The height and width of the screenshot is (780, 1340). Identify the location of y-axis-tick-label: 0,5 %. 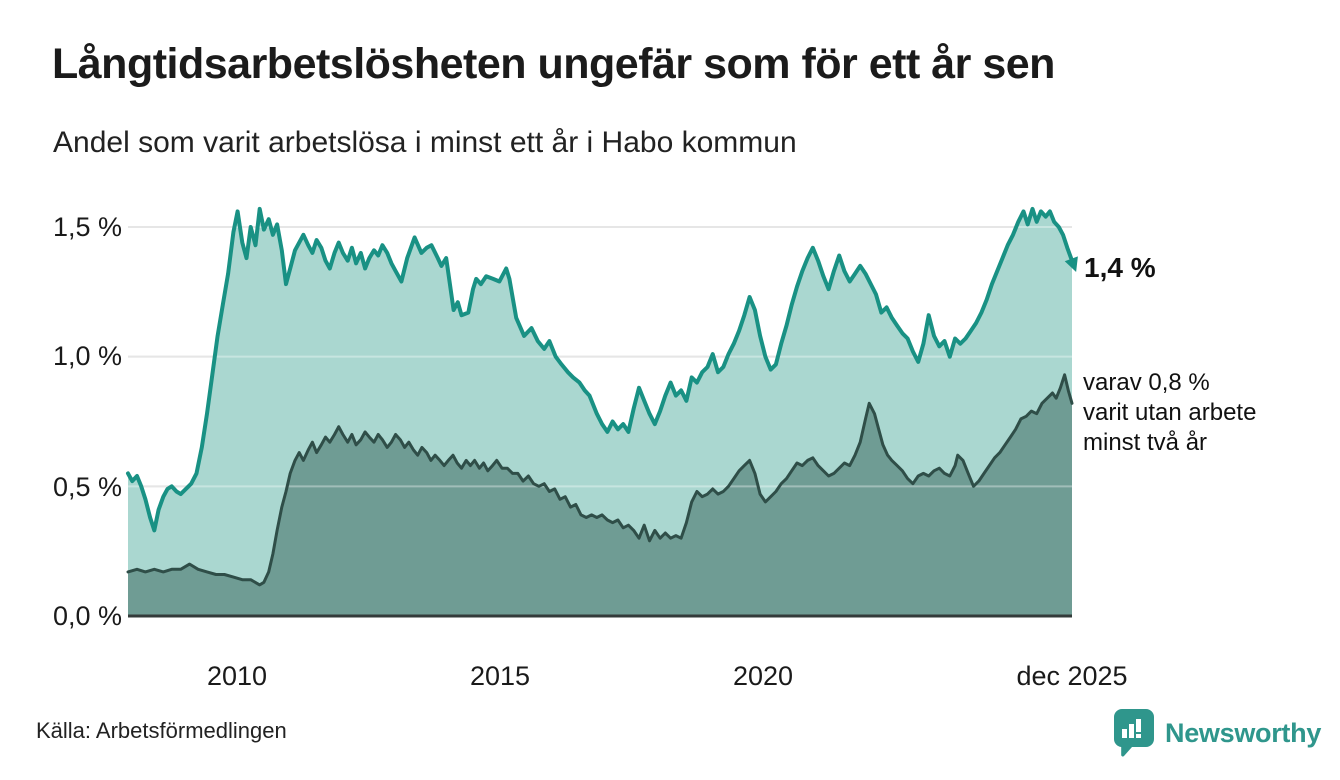
(87, 487).